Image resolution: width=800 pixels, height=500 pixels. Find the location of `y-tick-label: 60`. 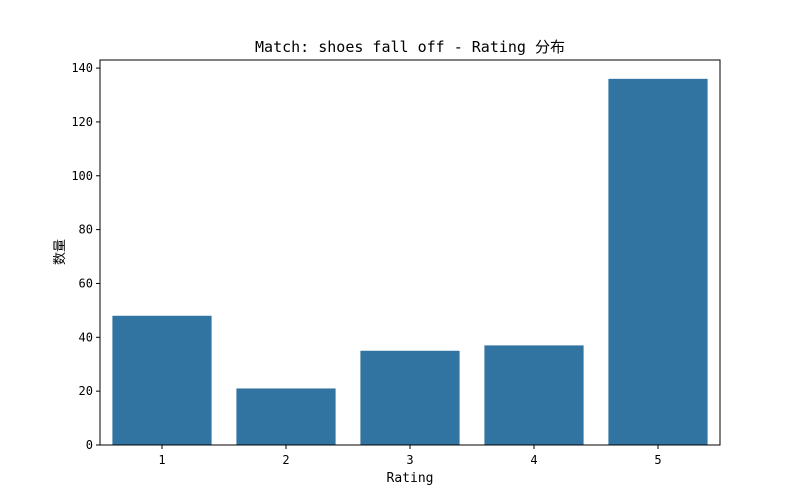

y-tick-label: 60 is located at coordinates (86, 283).